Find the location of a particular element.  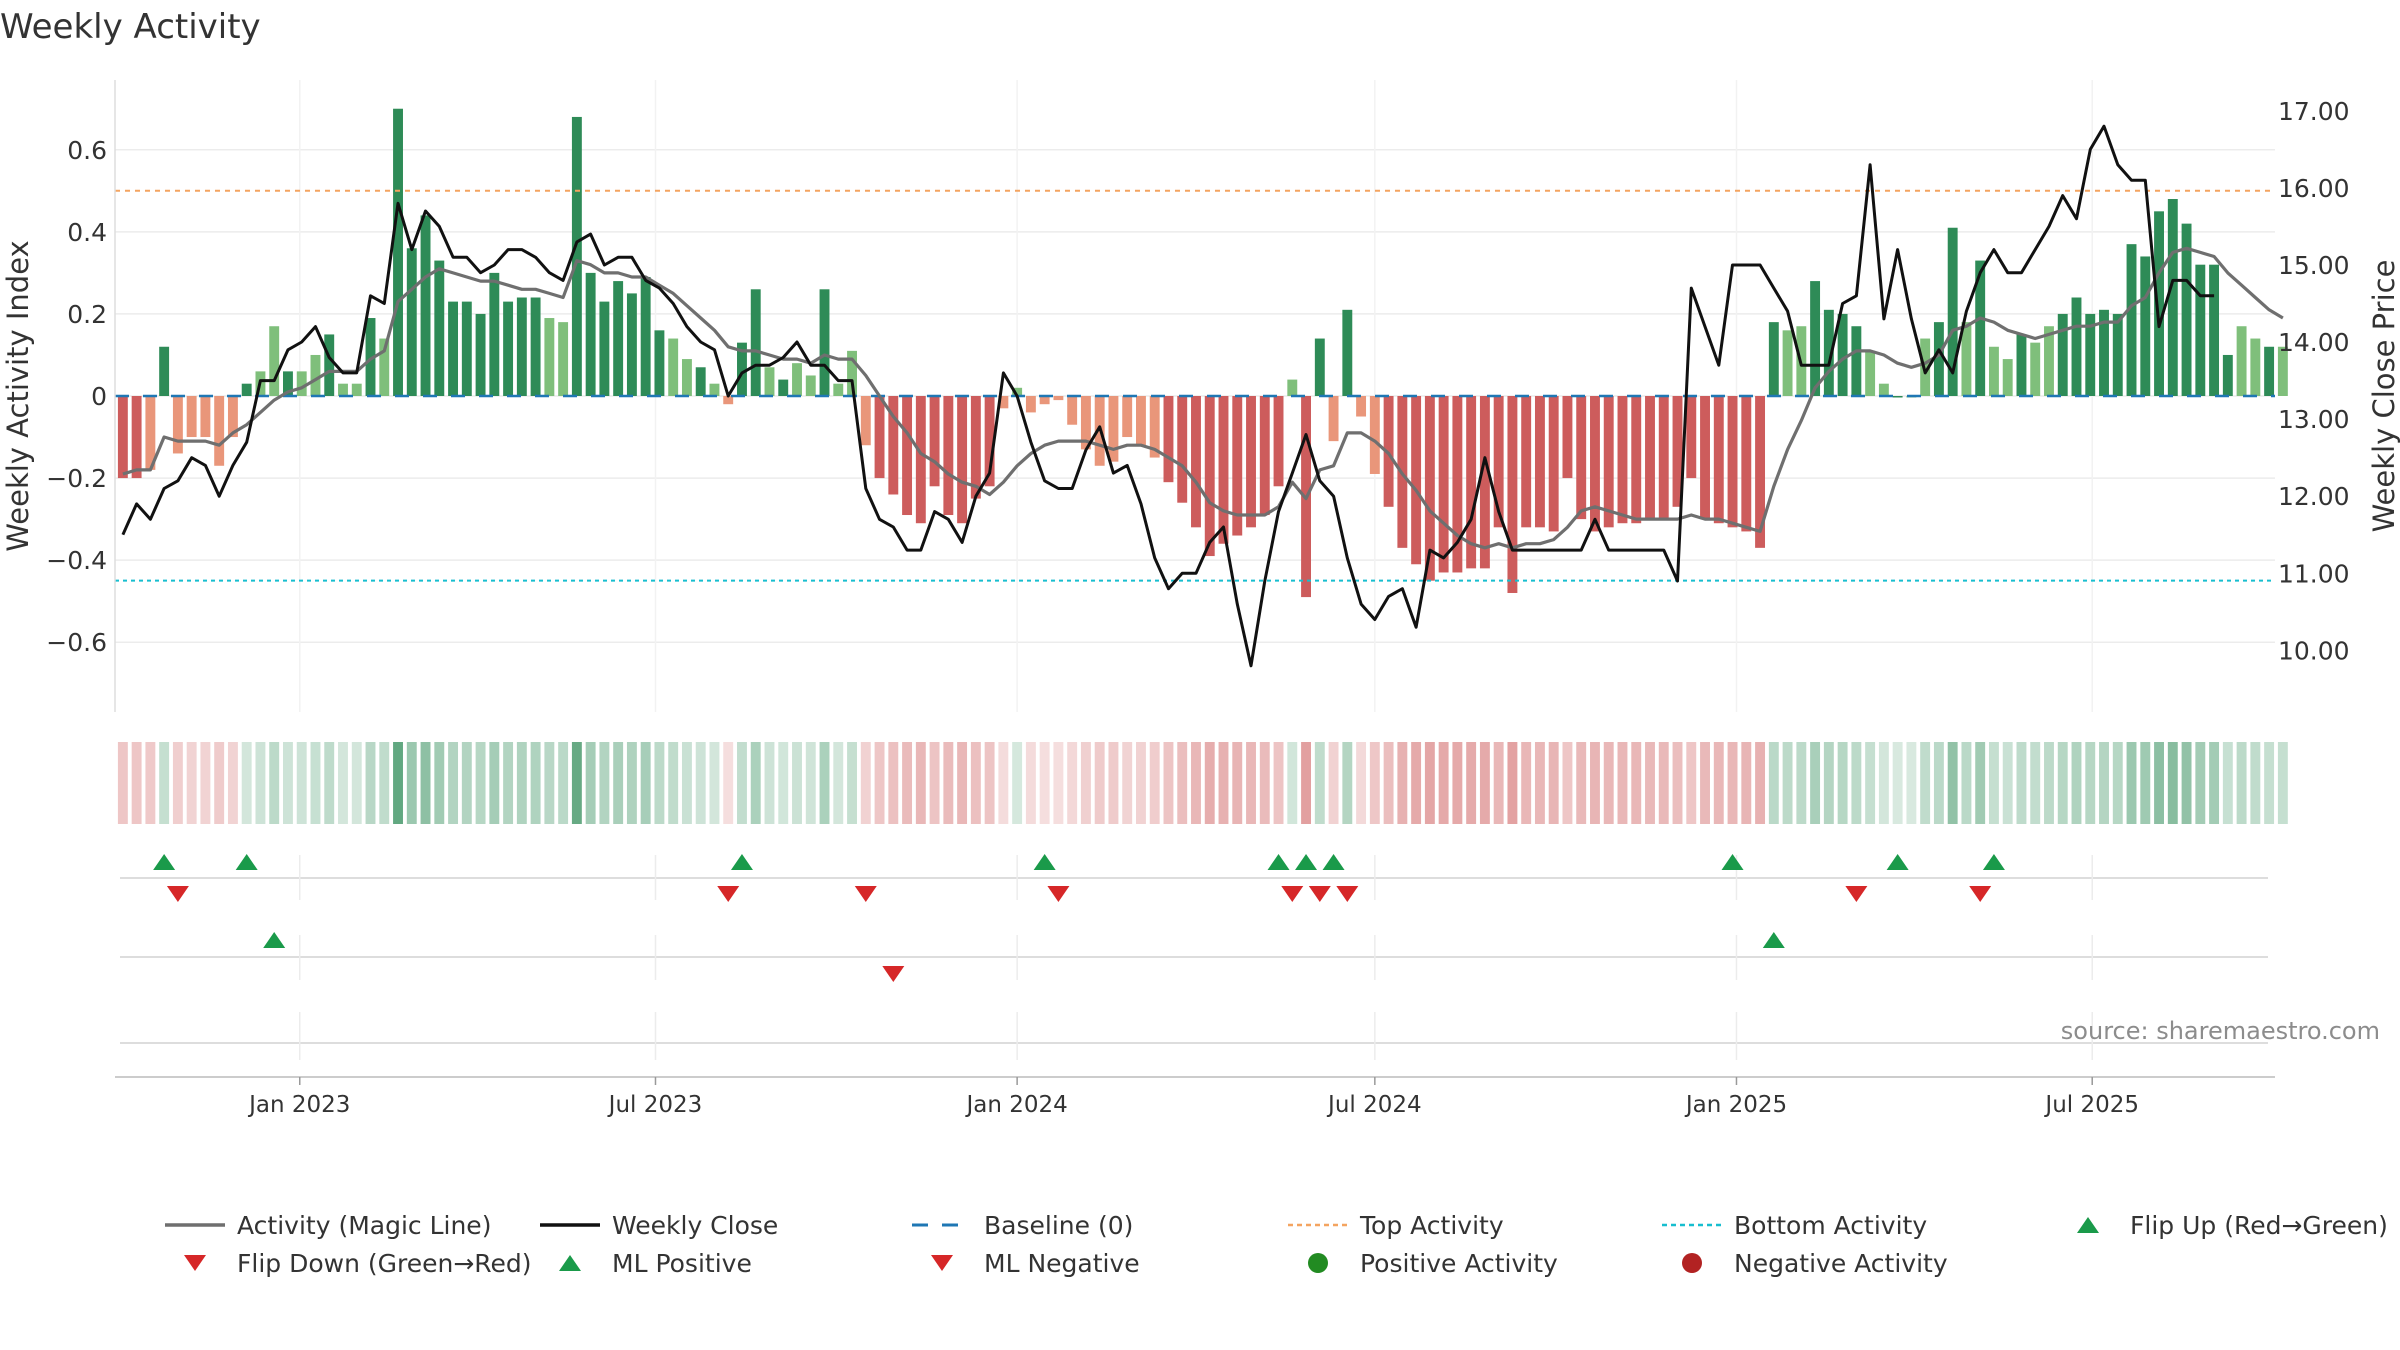

y-tick-label: 0.2 is located at coordinates (87, 314).